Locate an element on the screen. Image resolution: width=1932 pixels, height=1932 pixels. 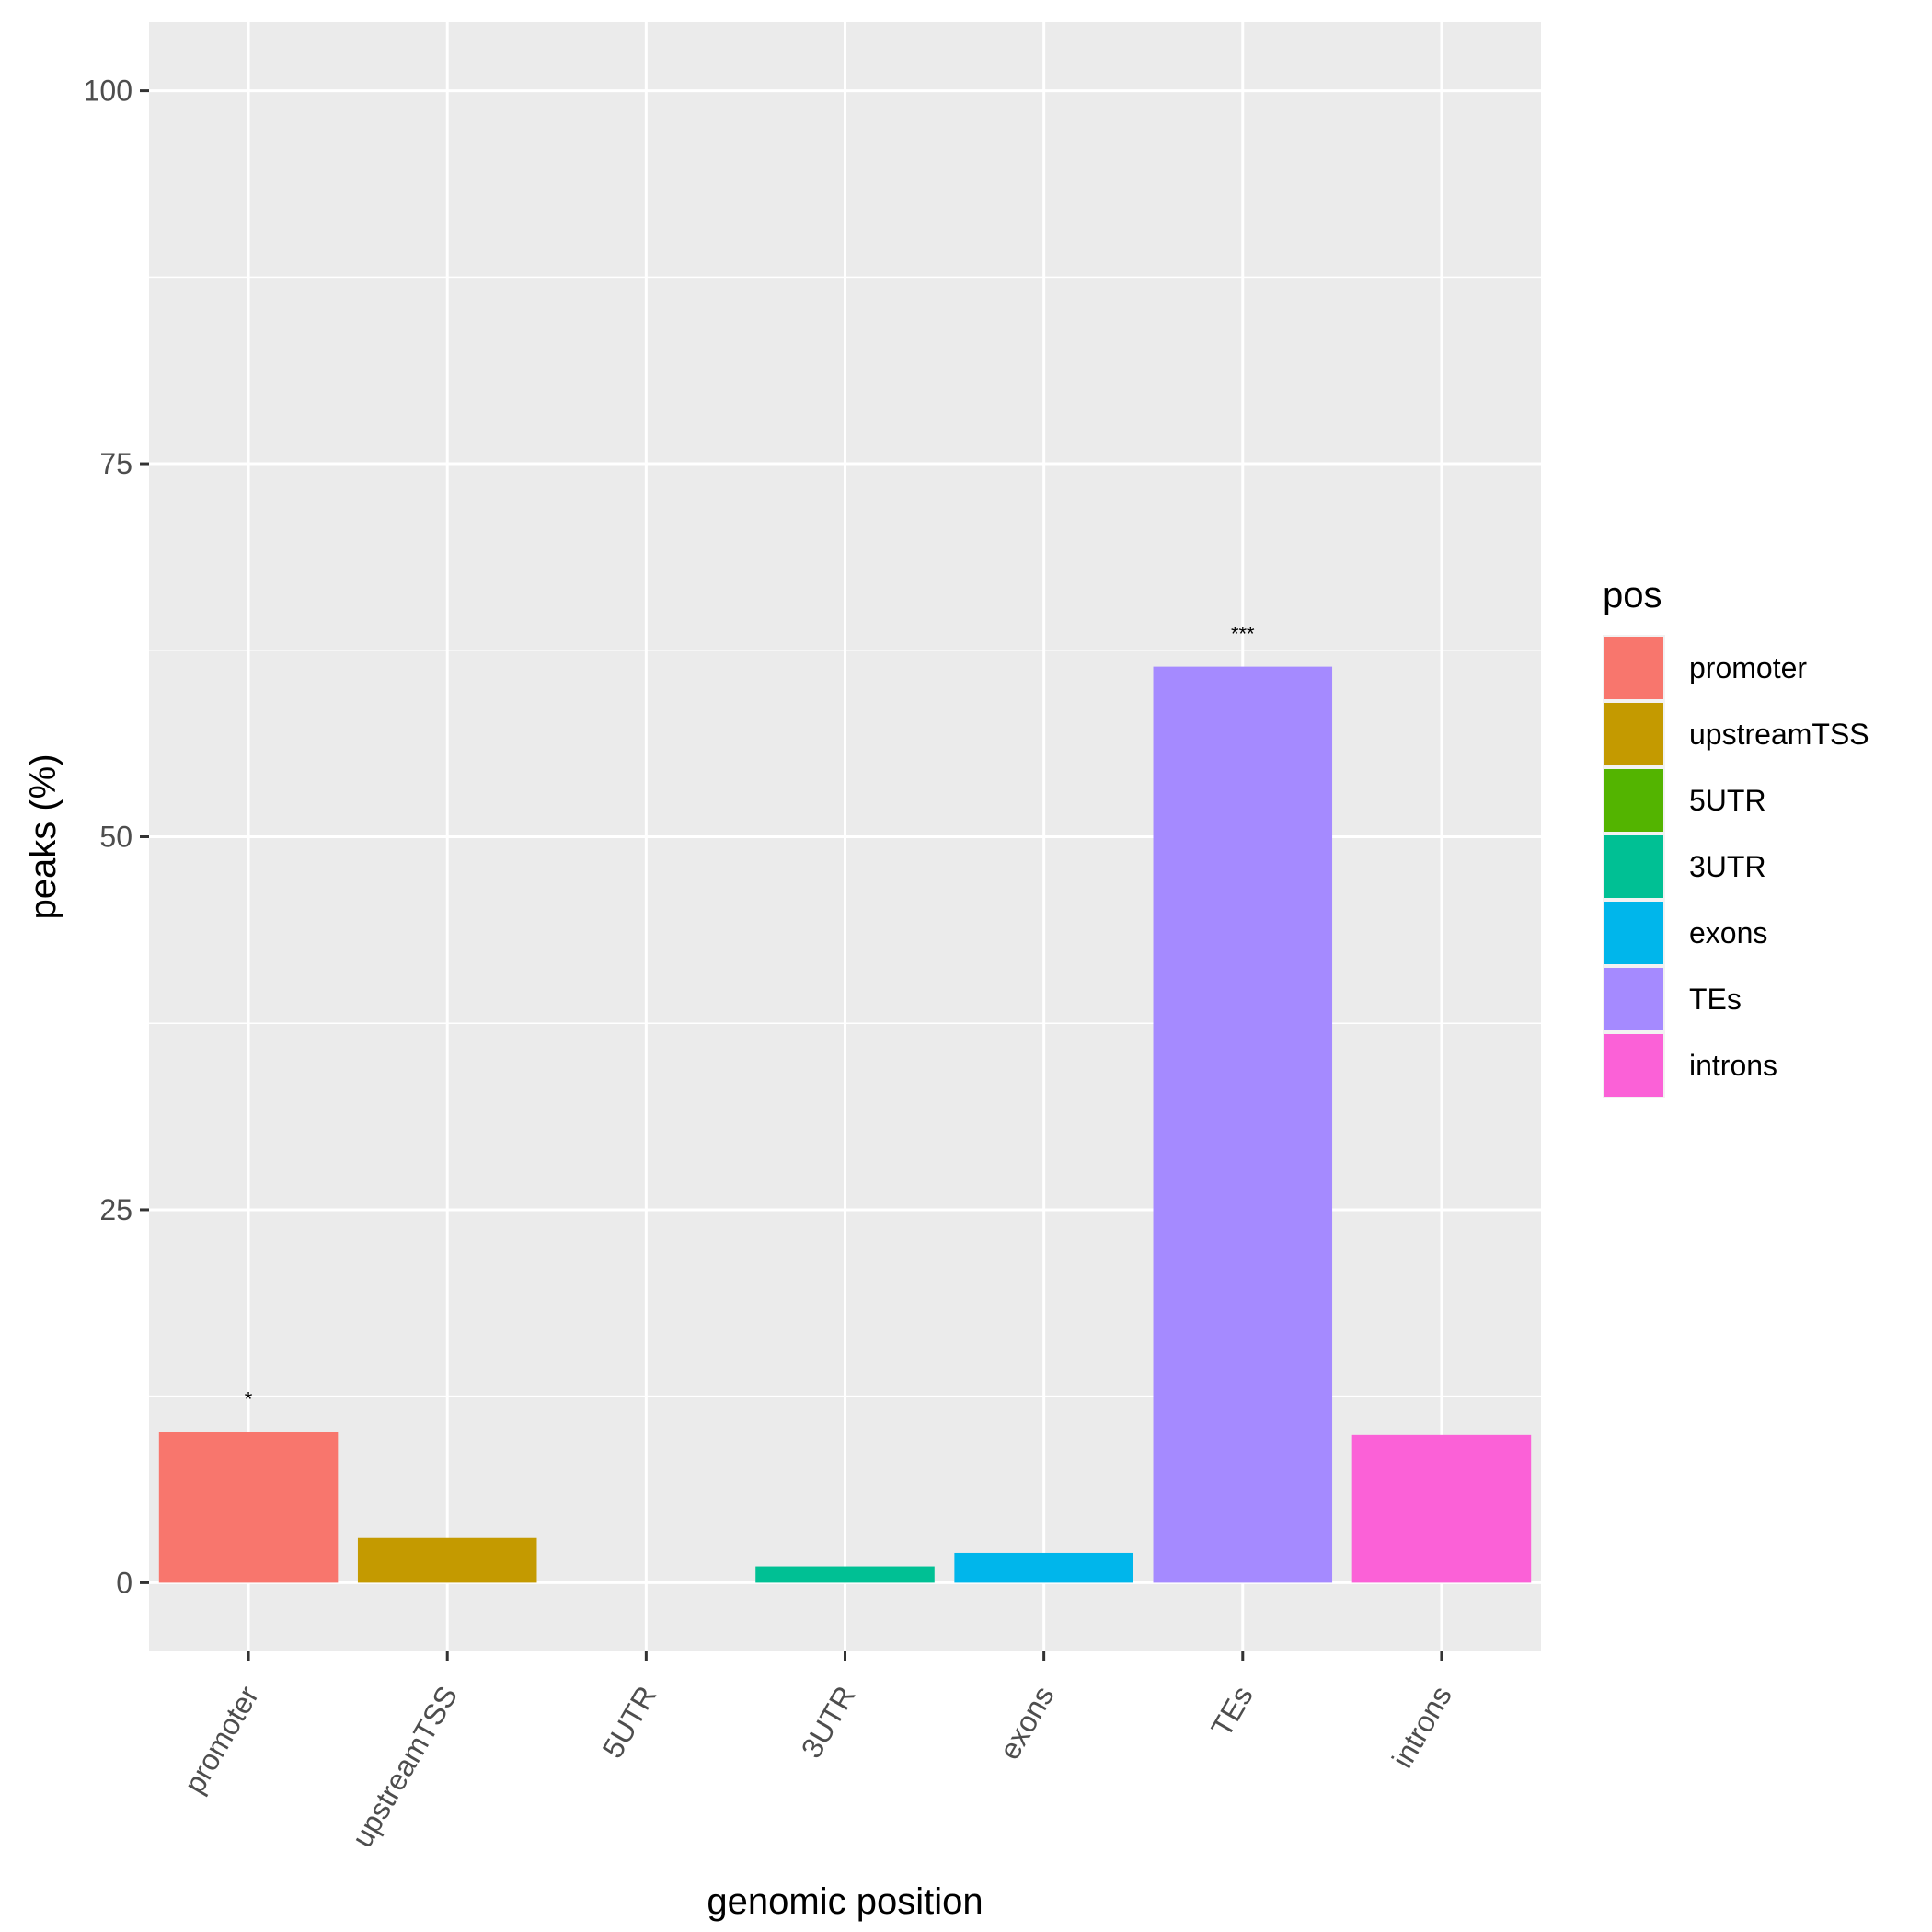
x-tick-label: 3UTR is located at coordinates (828, 1722).